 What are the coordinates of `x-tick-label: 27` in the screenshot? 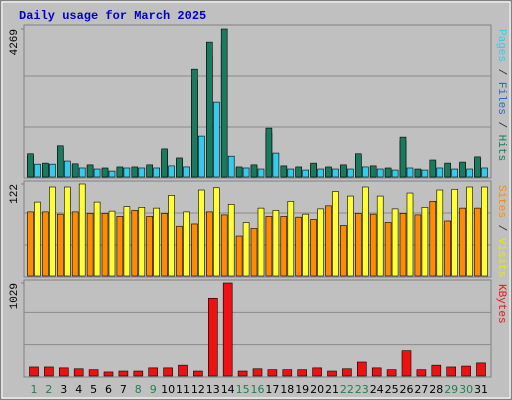 It's located at (421, 389).